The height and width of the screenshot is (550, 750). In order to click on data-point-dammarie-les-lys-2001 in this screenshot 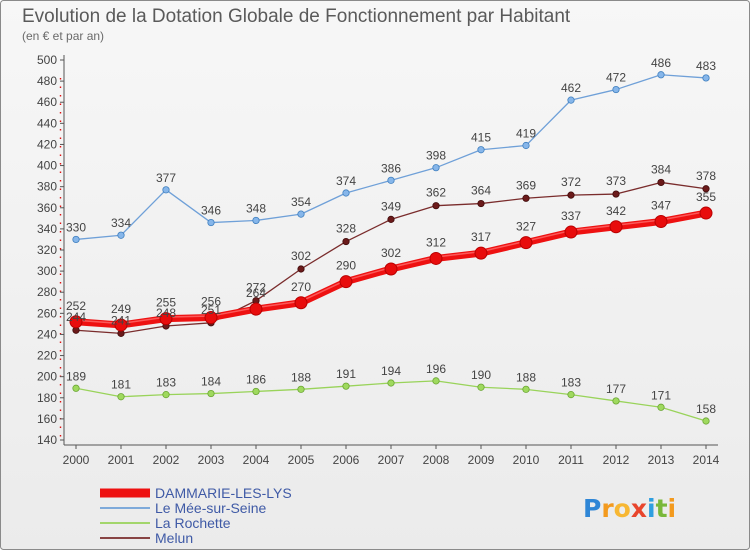, I will do `click(121, 325)`.